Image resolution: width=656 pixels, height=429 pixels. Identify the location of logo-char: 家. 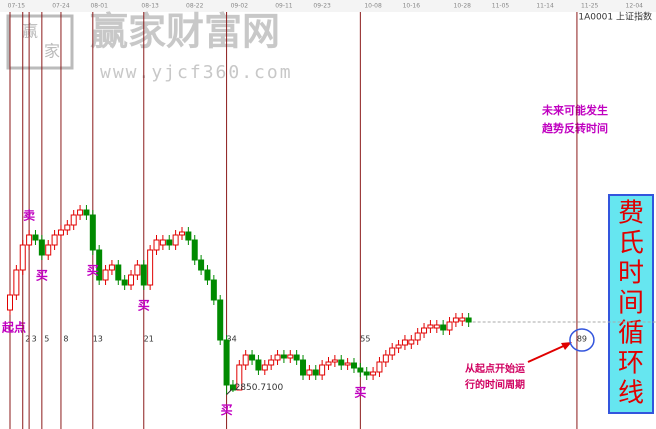
(52, 51).